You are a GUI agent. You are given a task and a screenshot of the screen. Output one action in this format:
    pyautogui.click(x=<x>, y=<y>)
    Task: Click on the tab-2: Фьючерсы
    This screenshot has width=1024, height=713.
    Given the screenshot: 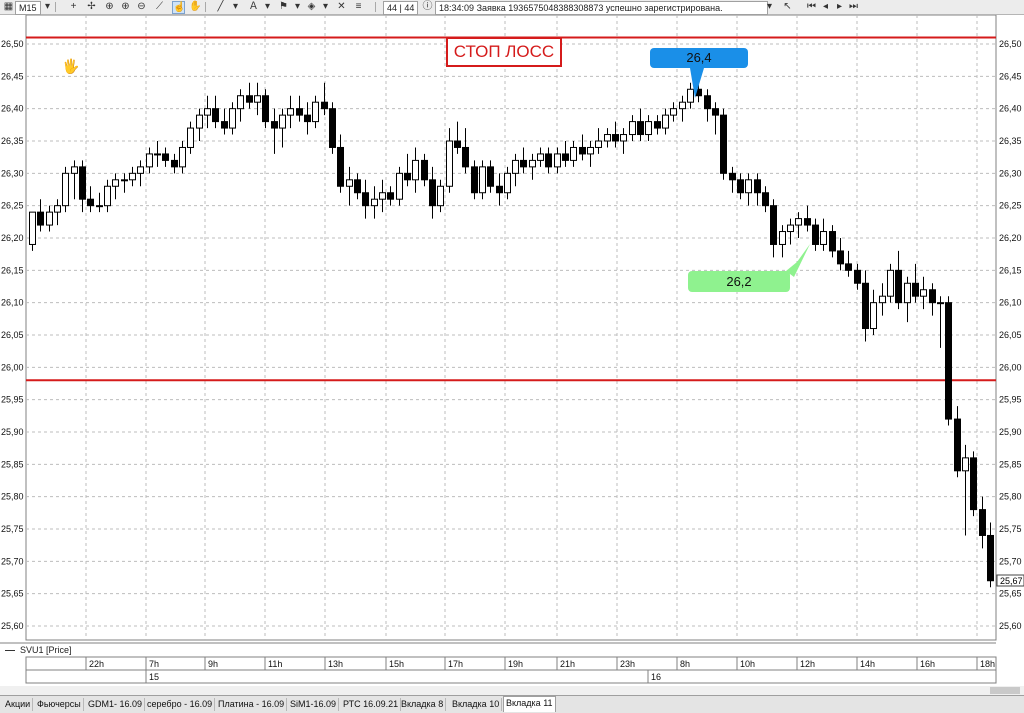 What is the action you would take?
    pyautogui.click(x=59, y=704)
    